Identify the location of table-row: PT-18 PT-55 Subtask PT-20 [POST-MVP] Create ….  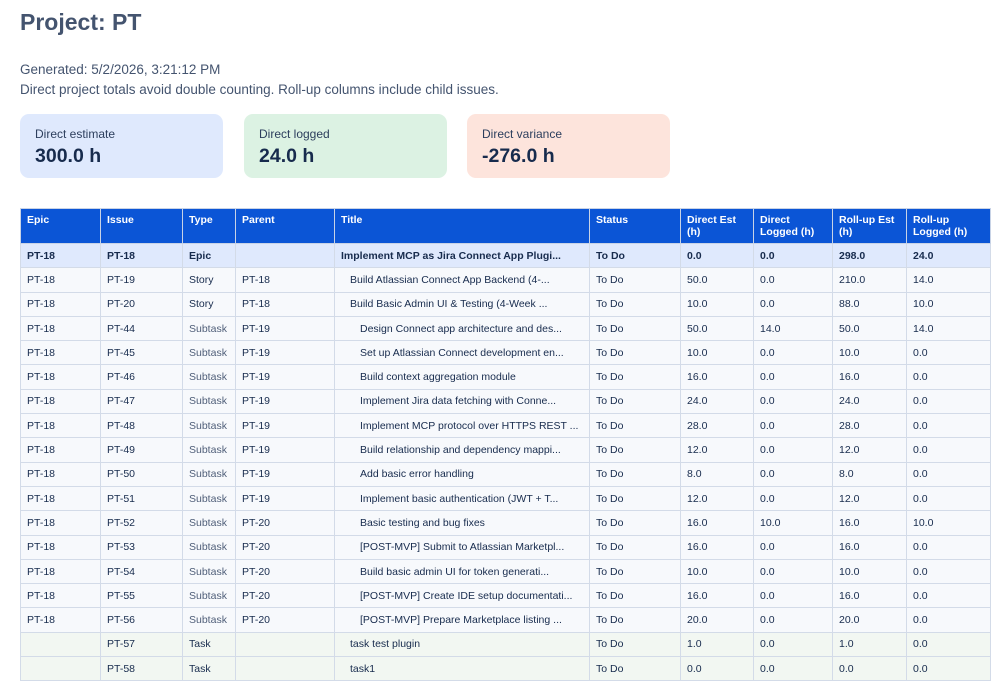
(505, 596).